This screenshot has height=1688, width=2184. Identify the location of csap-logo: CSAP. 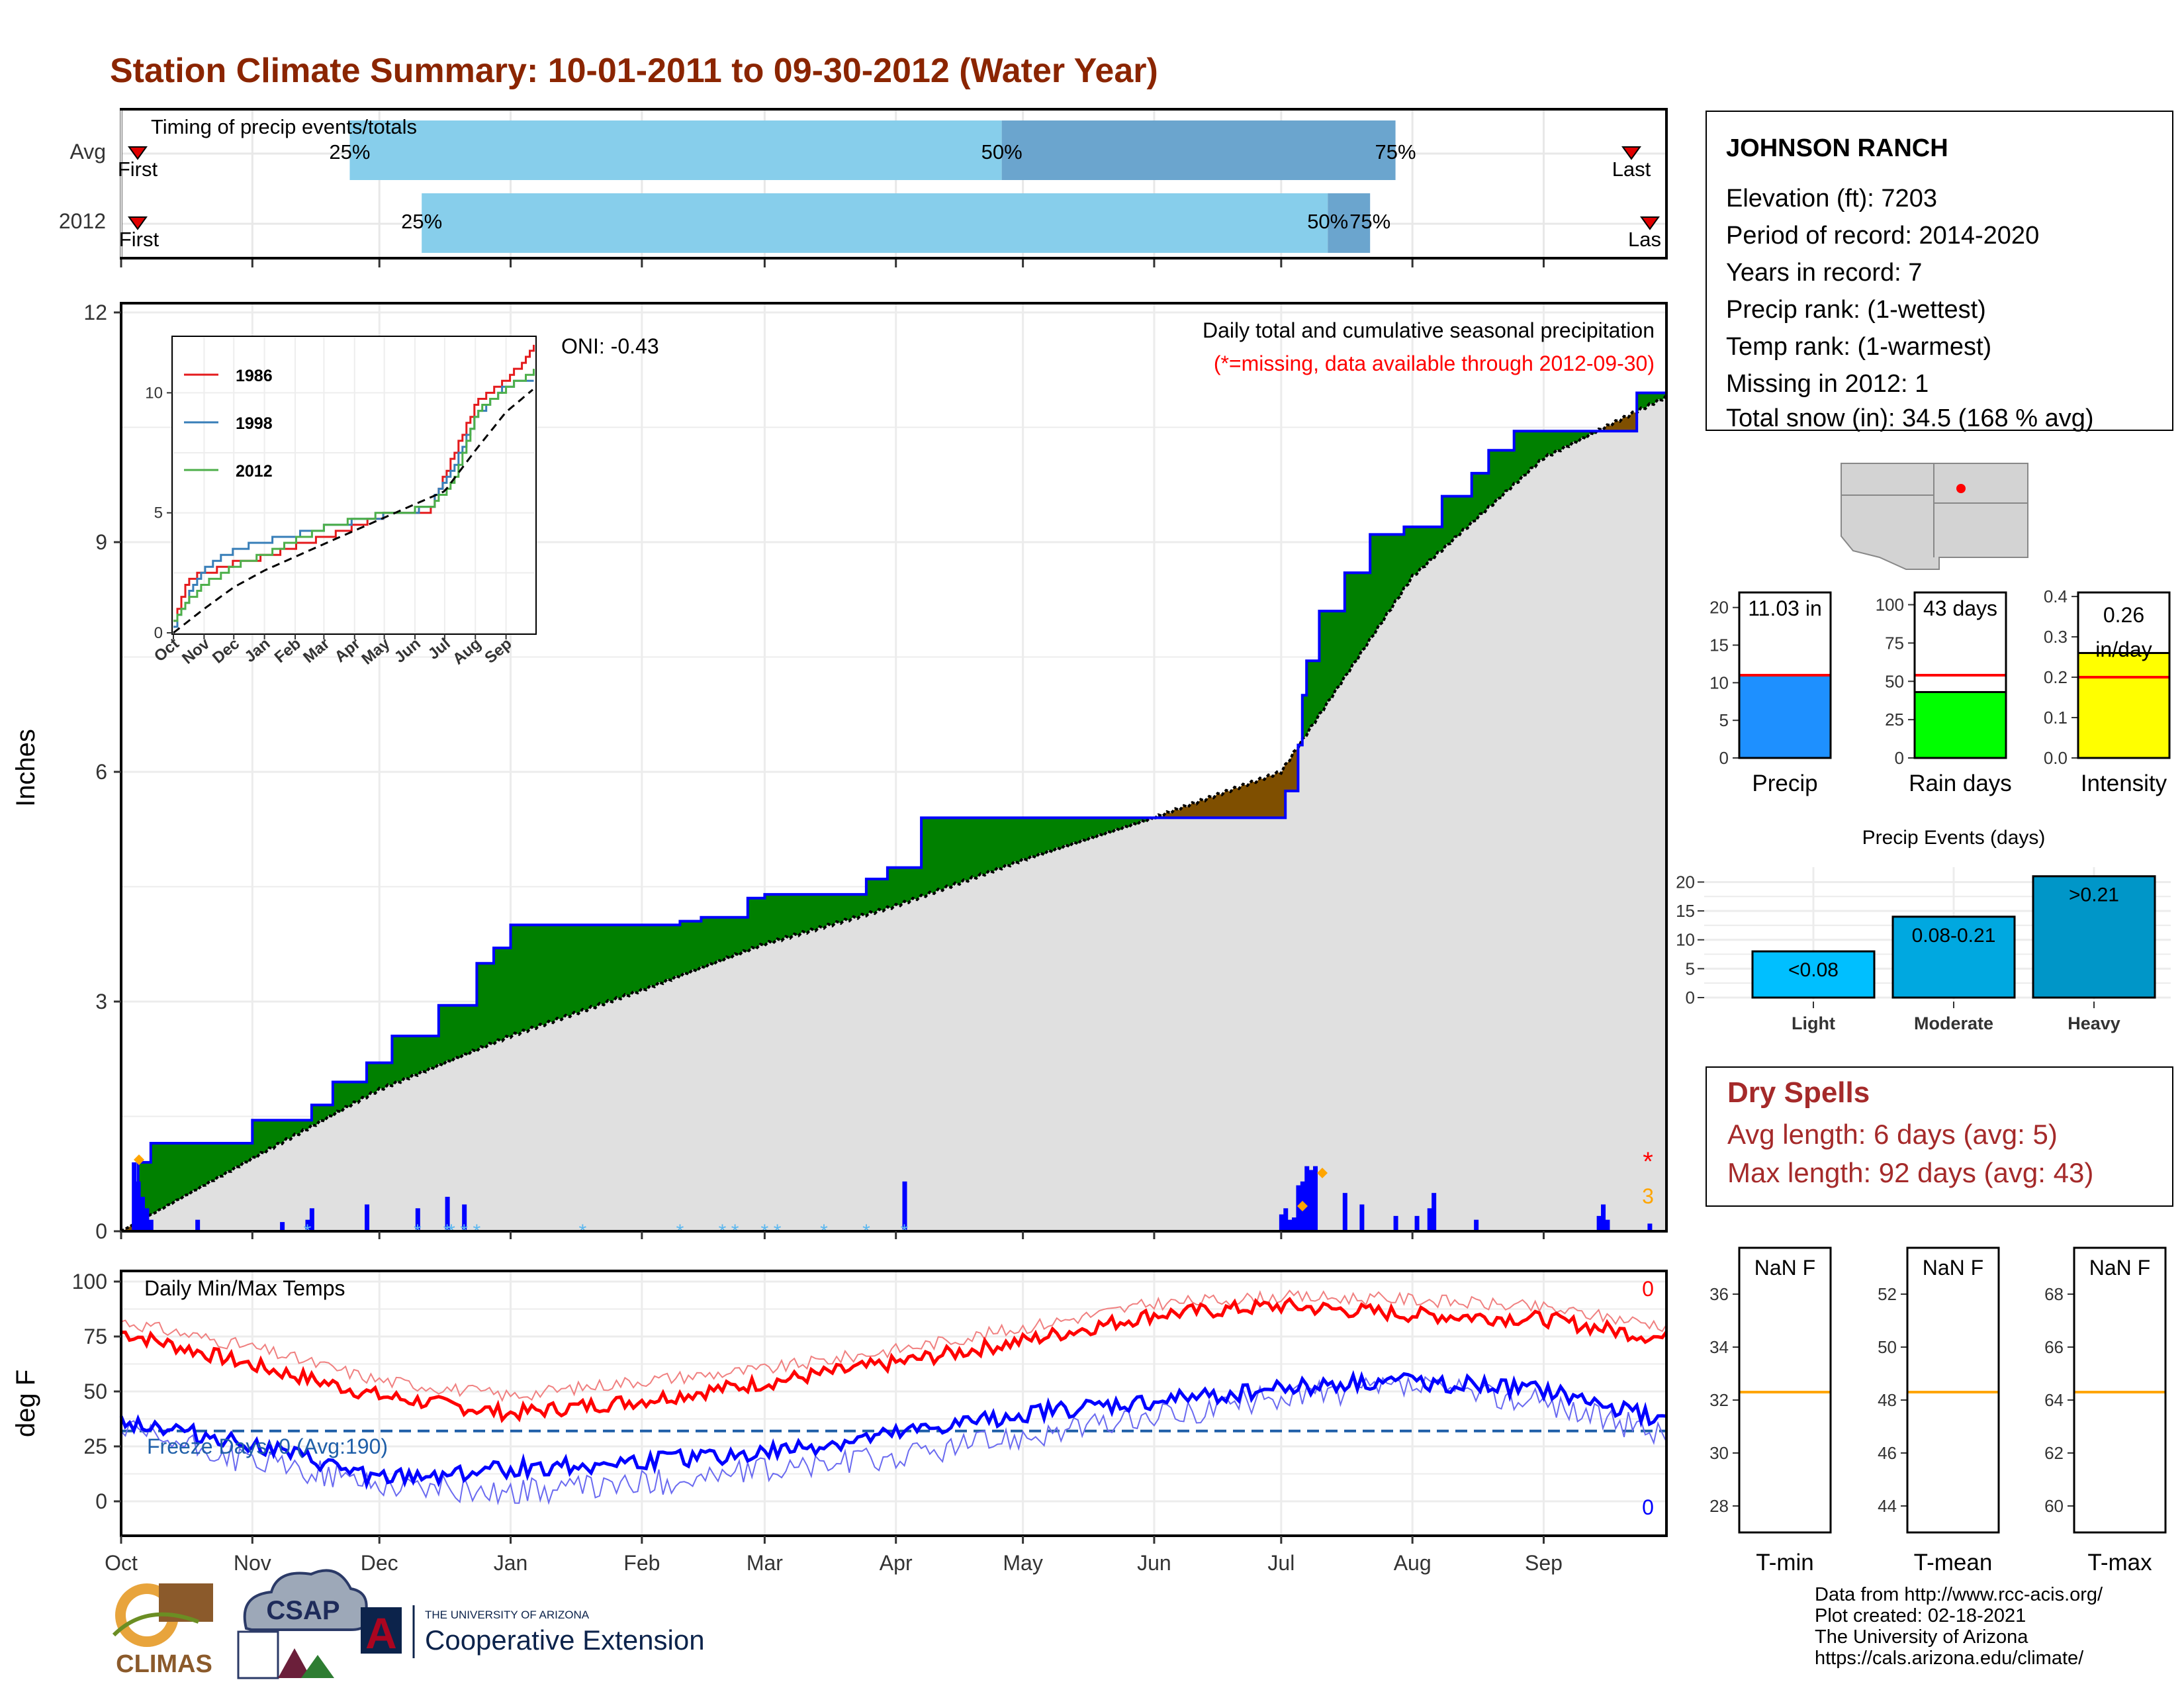
(302, 1624).